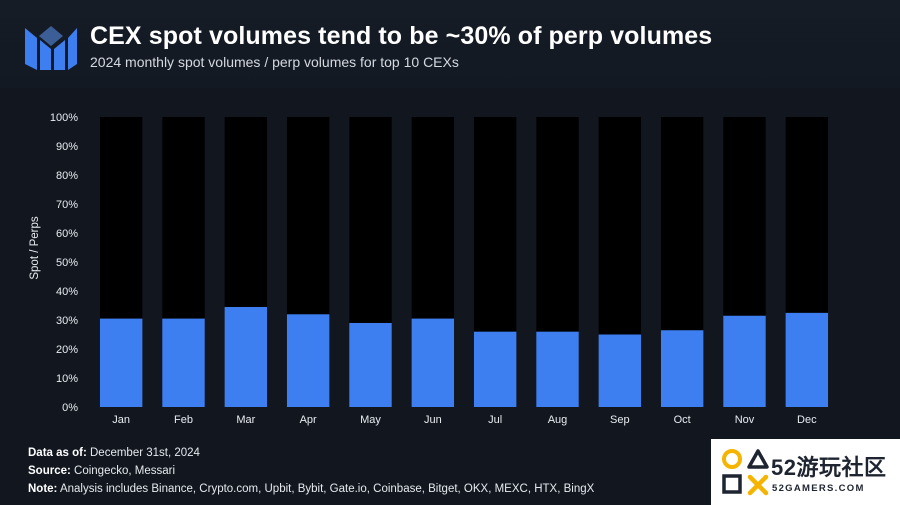  I want to click on data-as-of-line: Data as of: December 31st, 2024, so click(311, 453).